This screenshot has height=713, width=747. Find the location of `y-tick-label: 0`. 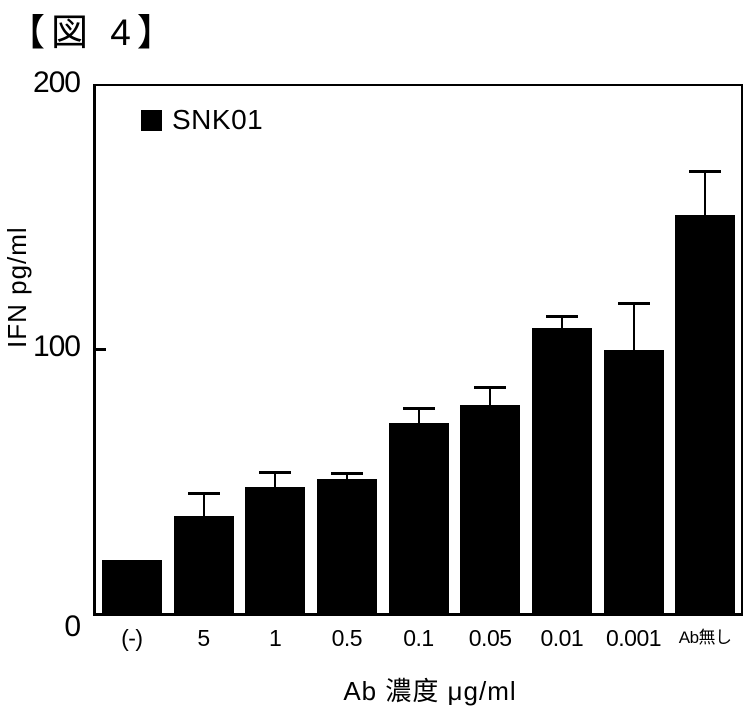

y-tick-label: 0 is located at coordinates (72, 626).